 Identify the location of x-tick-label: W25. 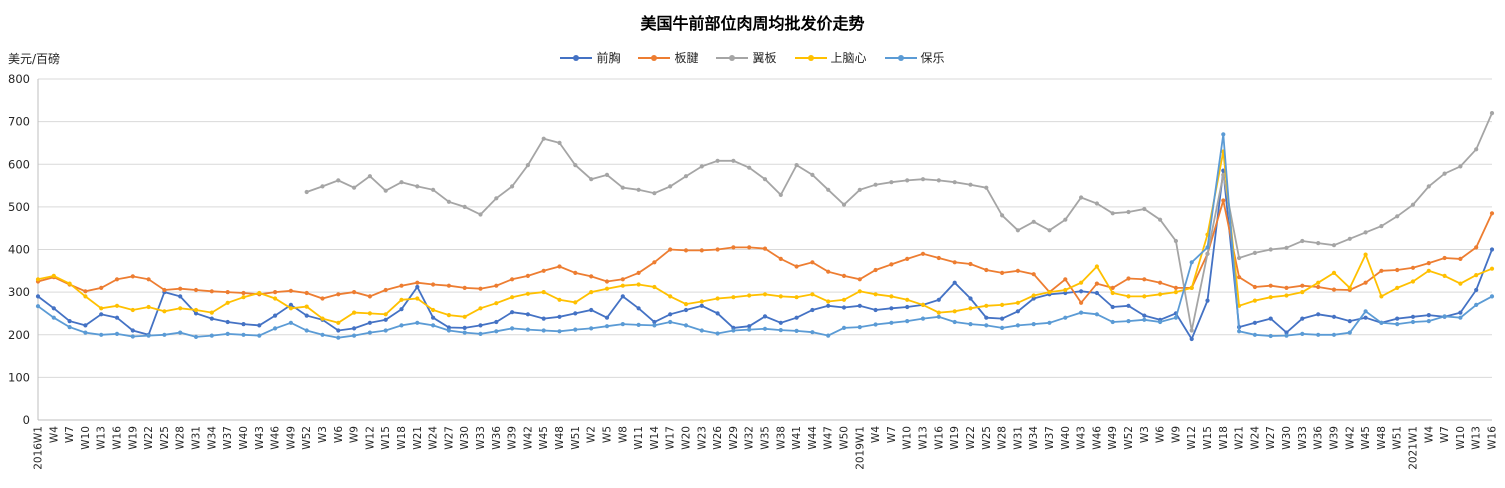
(165, 438).